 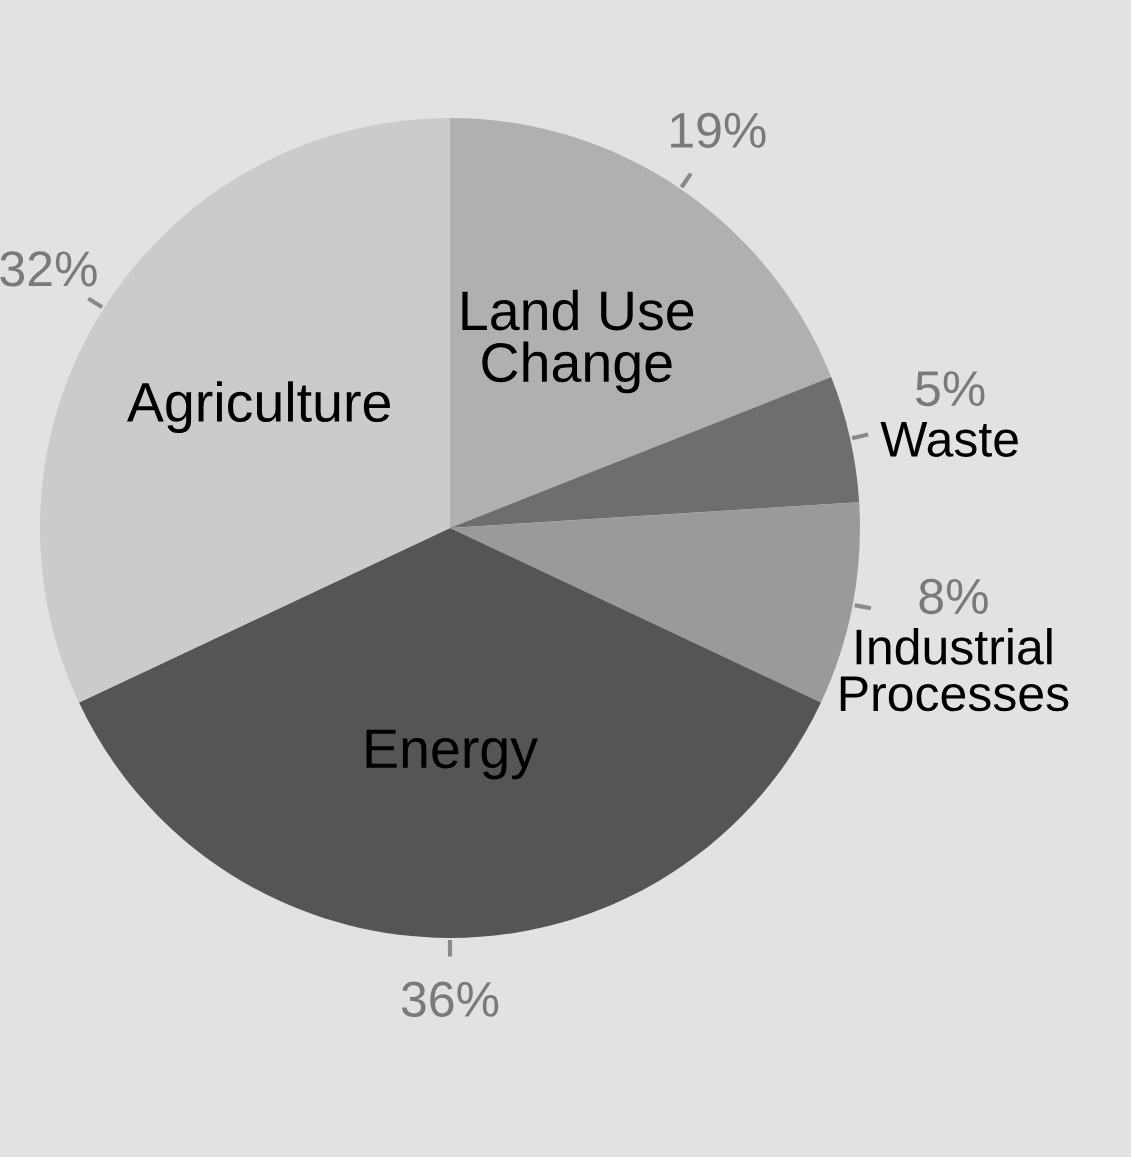 What do you see at coordinates (450, 999) in the screenshot?
I see `data-label: 36%` at bounding box center [450, 999].